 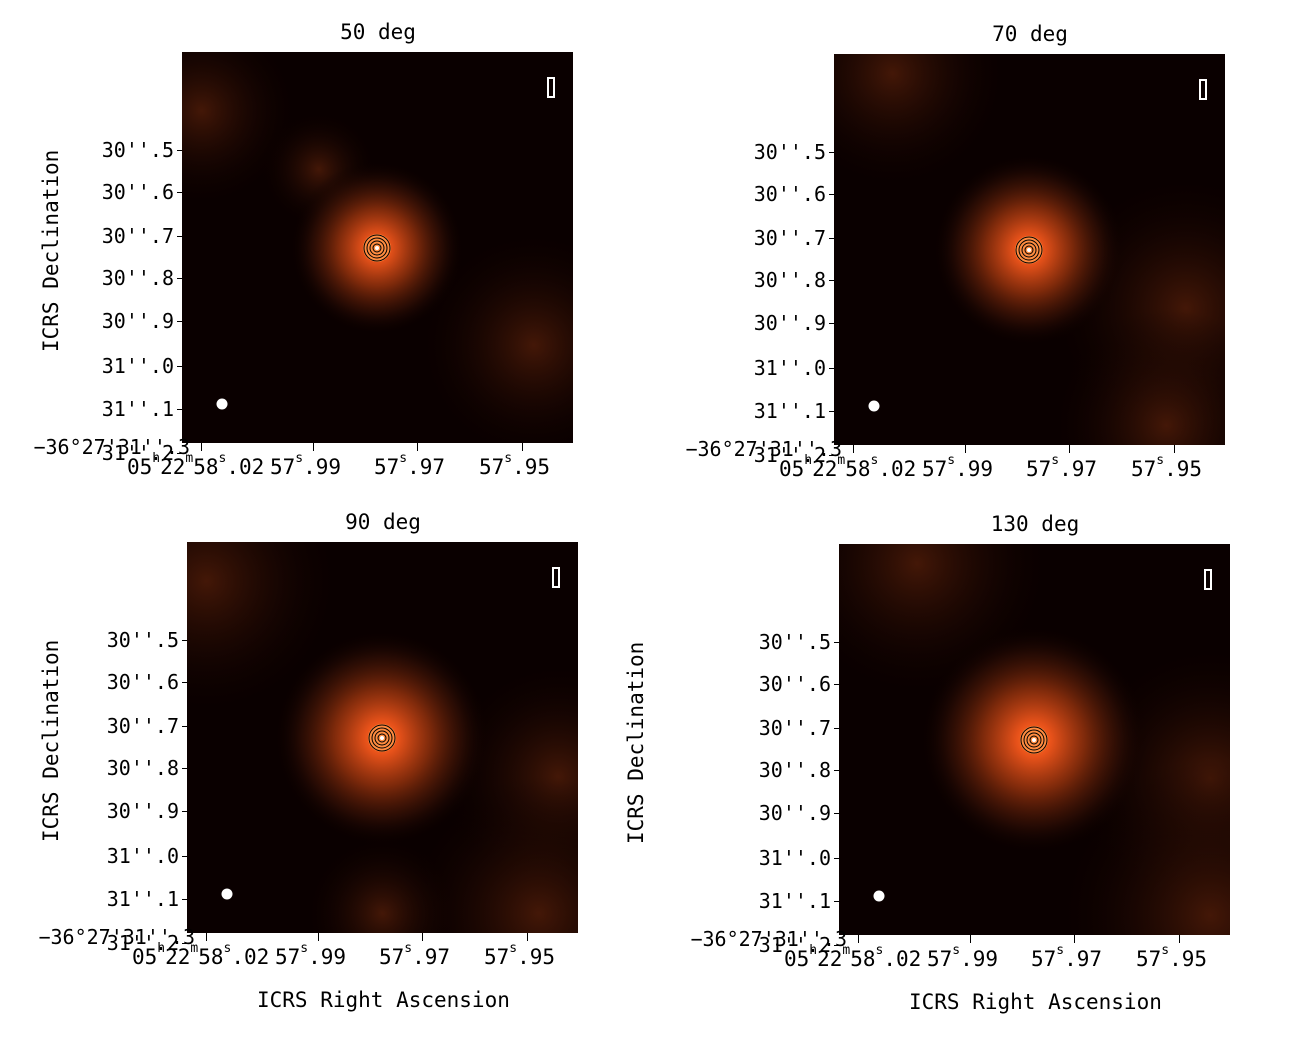 I want to click on dec-tick-label: 30''.7, so click(x=789, y=238).